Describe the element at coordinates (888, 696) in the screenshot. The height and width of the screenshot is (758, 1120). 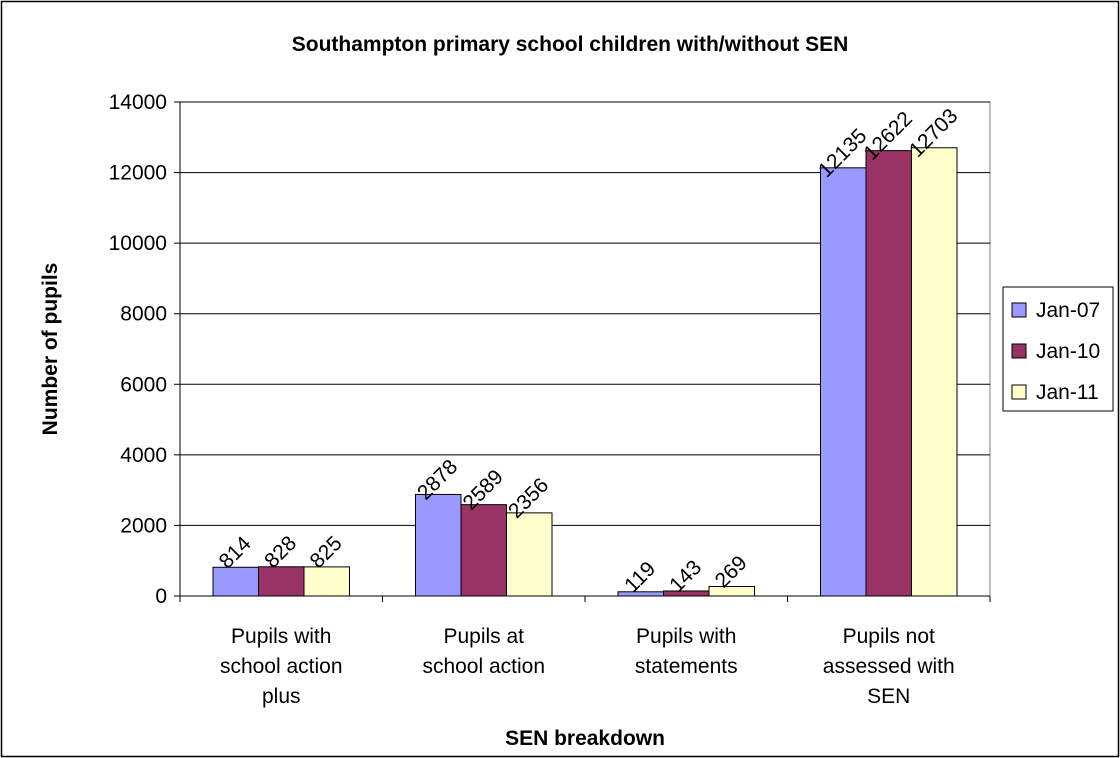
I see `x-category-label: SEN` at that location.